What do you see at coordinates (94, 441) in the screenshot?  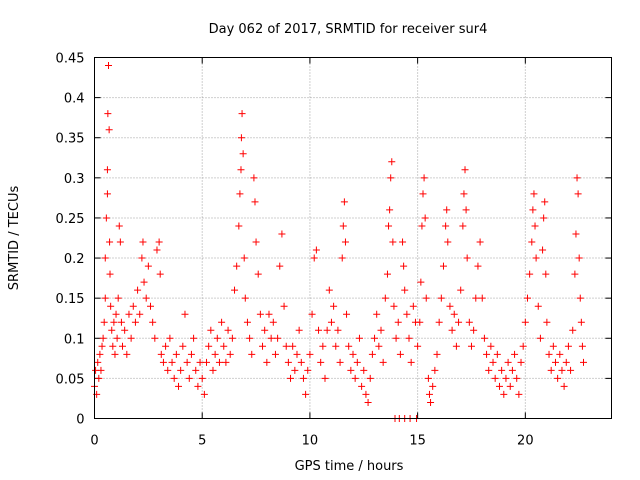 I see `x-tick-label: 0` at bounding box center [94, 441].